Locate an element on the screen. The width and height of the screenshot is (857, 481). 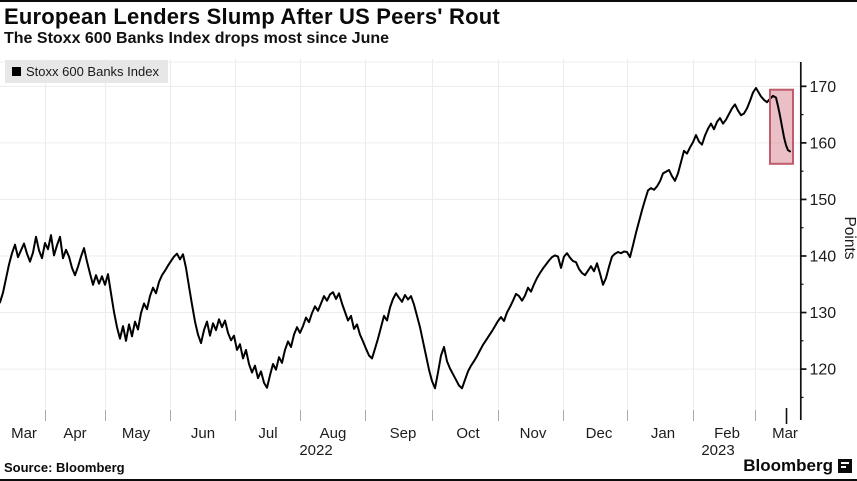
x-axis-year-label: 2022 is located at coordinates (315, 450).